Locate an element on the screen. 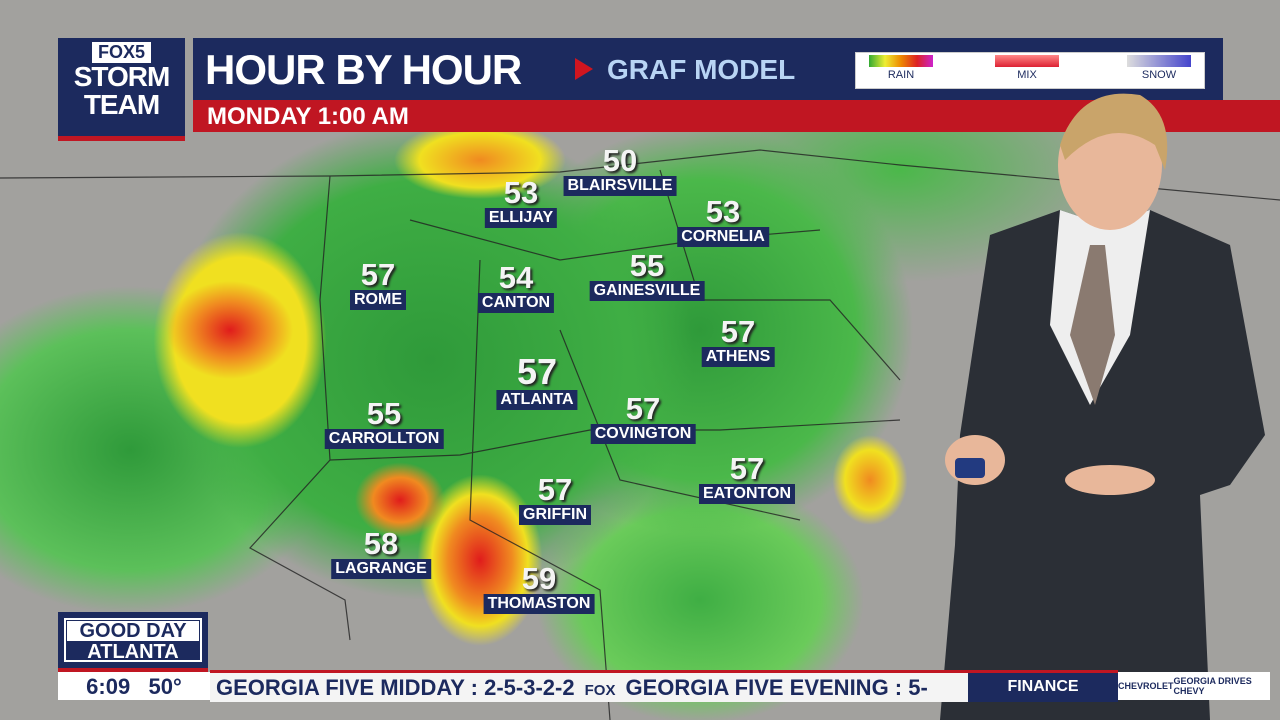 The image size is (1280, 720). page-title: HOUR BY HOUR is located at coordinates (363, 69).